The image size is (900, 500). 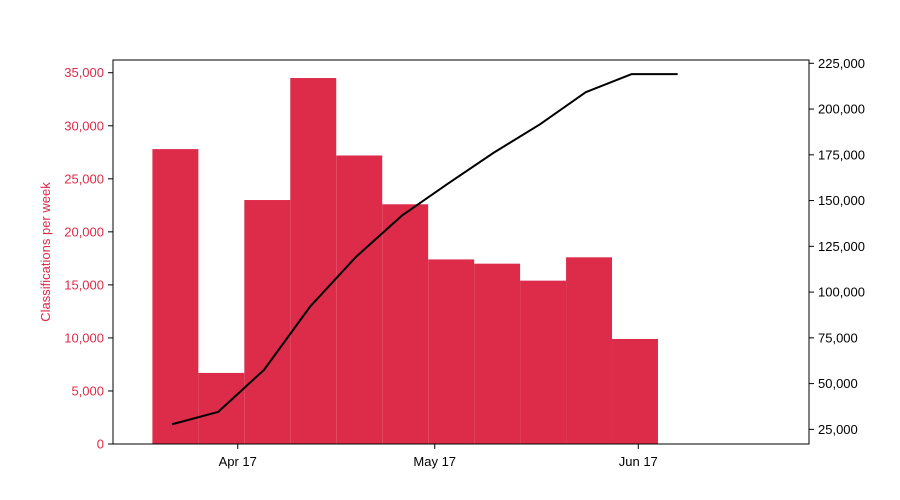 What do you see at coordinates (87, 390) in the screenshot?
I see `left-tick-label: 5,000` at bounding box center [87, 390].